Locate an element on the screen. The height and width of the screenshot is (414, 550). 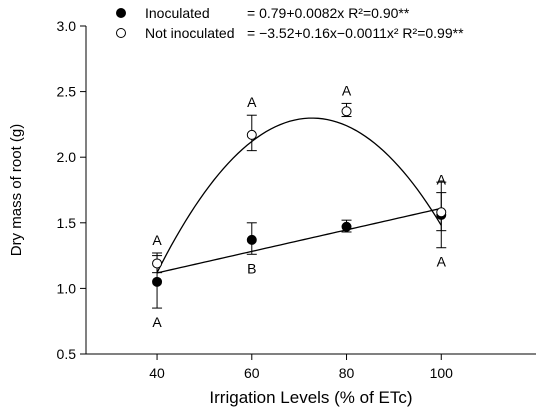
y-tick-label: 3.0 is located at coordinates (67, 26).